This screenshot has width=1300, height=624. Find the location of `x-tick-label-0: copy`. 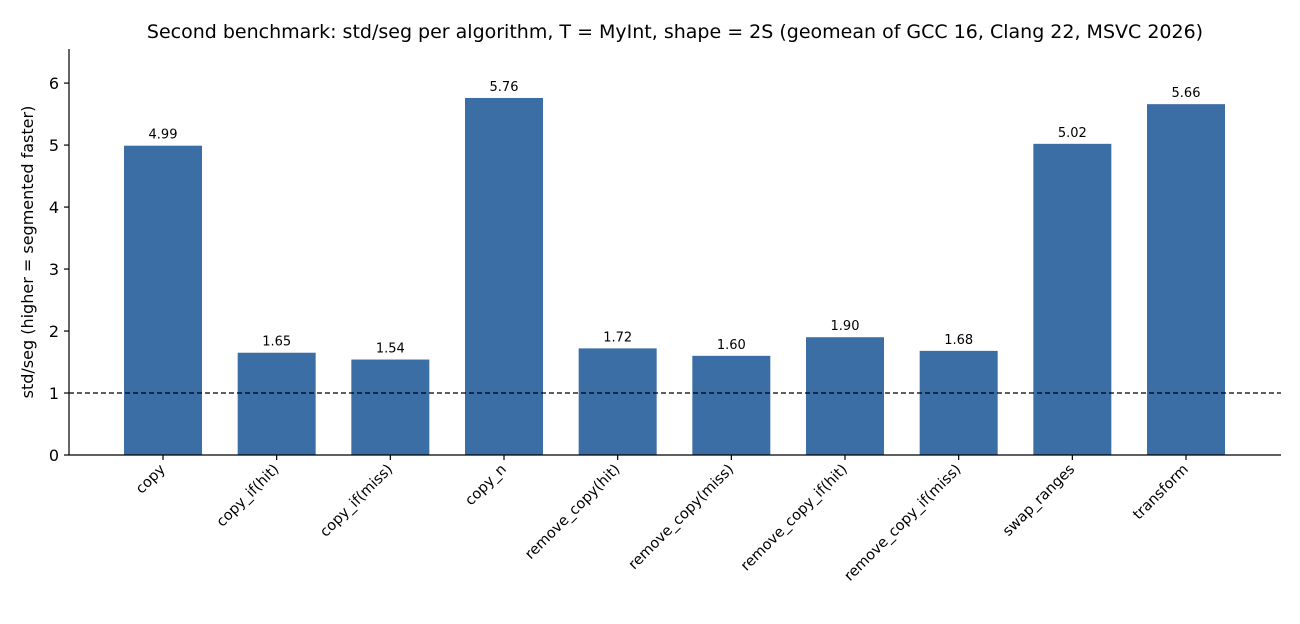

x-tick-label-0: copy is located at coordinates (151, 479).